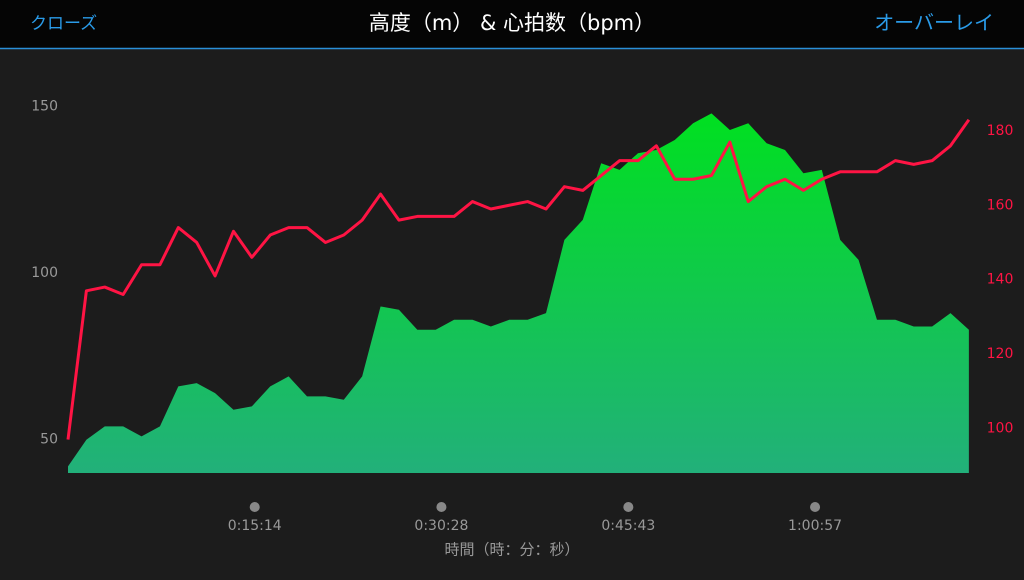 The image size is (1024, 580). I want to click on y2-tick-label: 180, so click(1000, 131).